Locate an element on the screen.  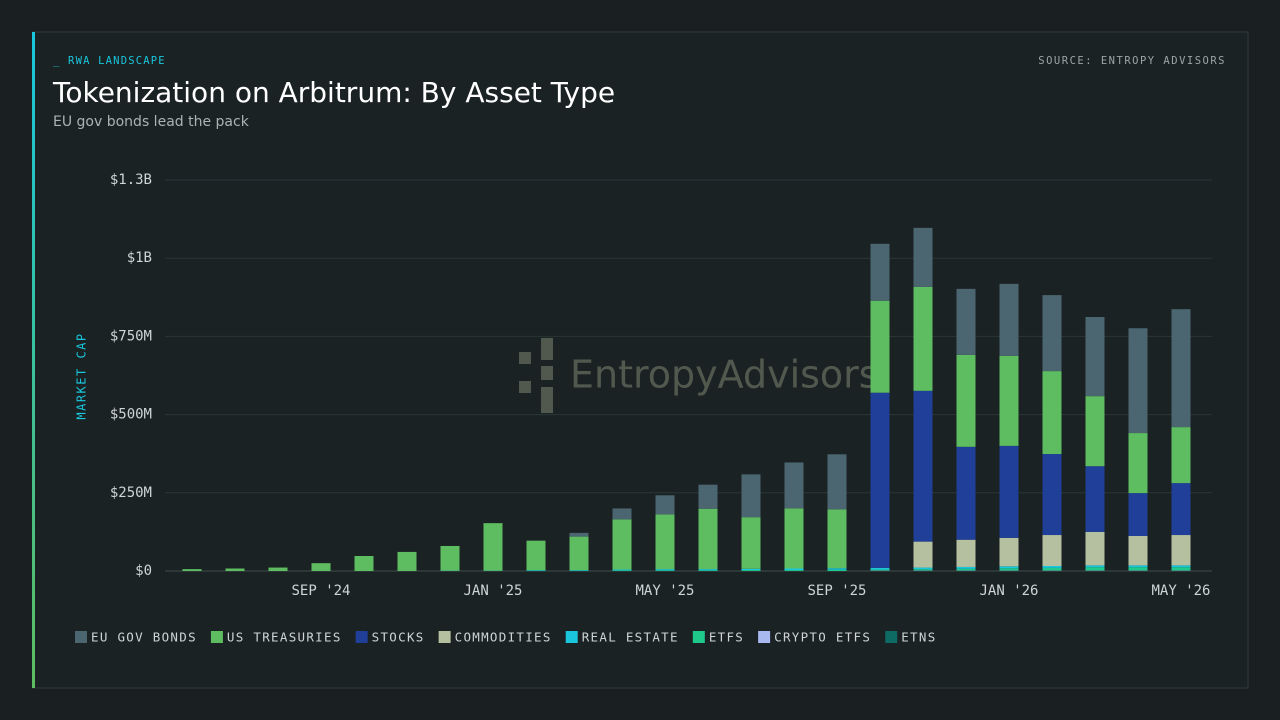
legend-label: CRYPTO ETFS is located at coordinates (822, 637).